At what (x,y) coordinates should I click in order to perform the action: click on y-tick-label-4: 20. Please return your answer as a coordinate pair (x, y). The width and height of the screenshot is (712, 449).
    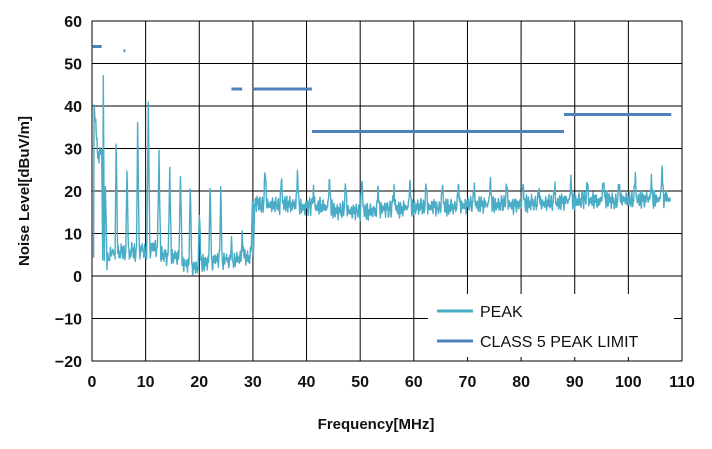
    Looking at the image, I should click on (73, 192).